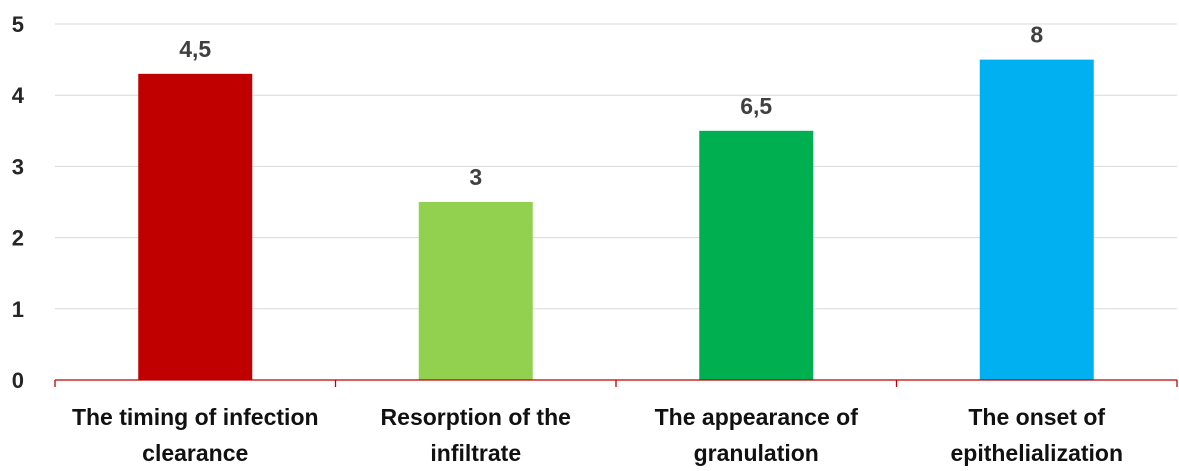  Describe the element at coordinates (18, 166) in the screenshot. I see `y-tick-label: 3` at that location.